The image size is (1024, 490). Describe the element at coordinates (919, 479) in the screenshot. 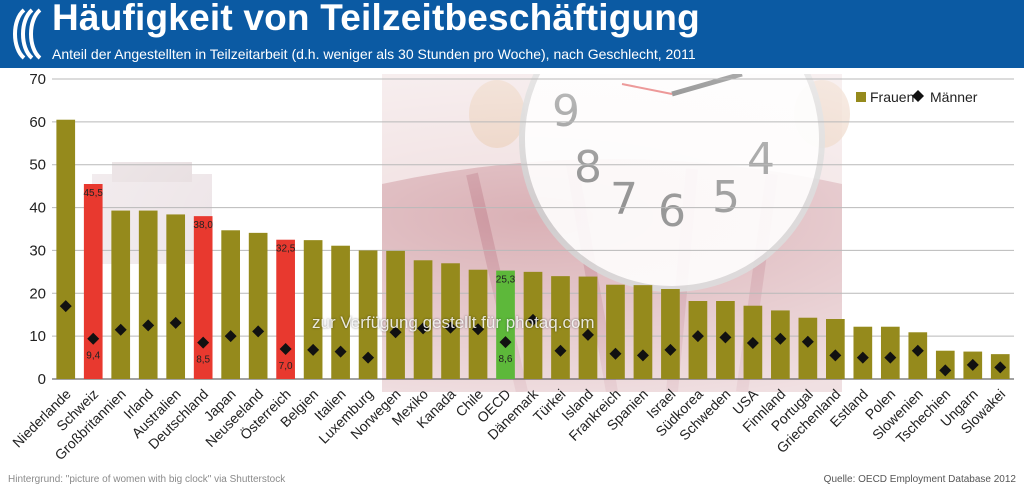

I see `source-note: Quelle: OECD Employment Database 2012` at that location.